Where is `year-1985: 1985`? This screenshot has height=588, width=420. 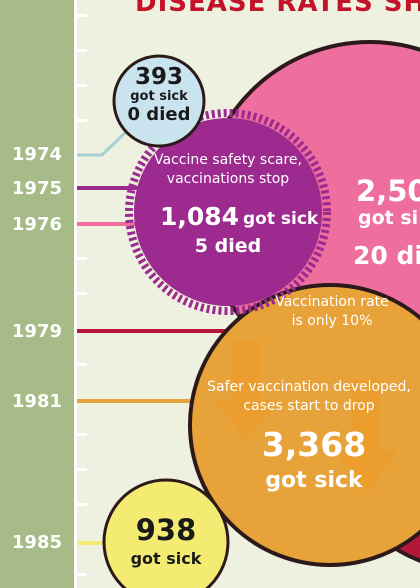
year-1985: 1985 is located at coordinates (36, 542).